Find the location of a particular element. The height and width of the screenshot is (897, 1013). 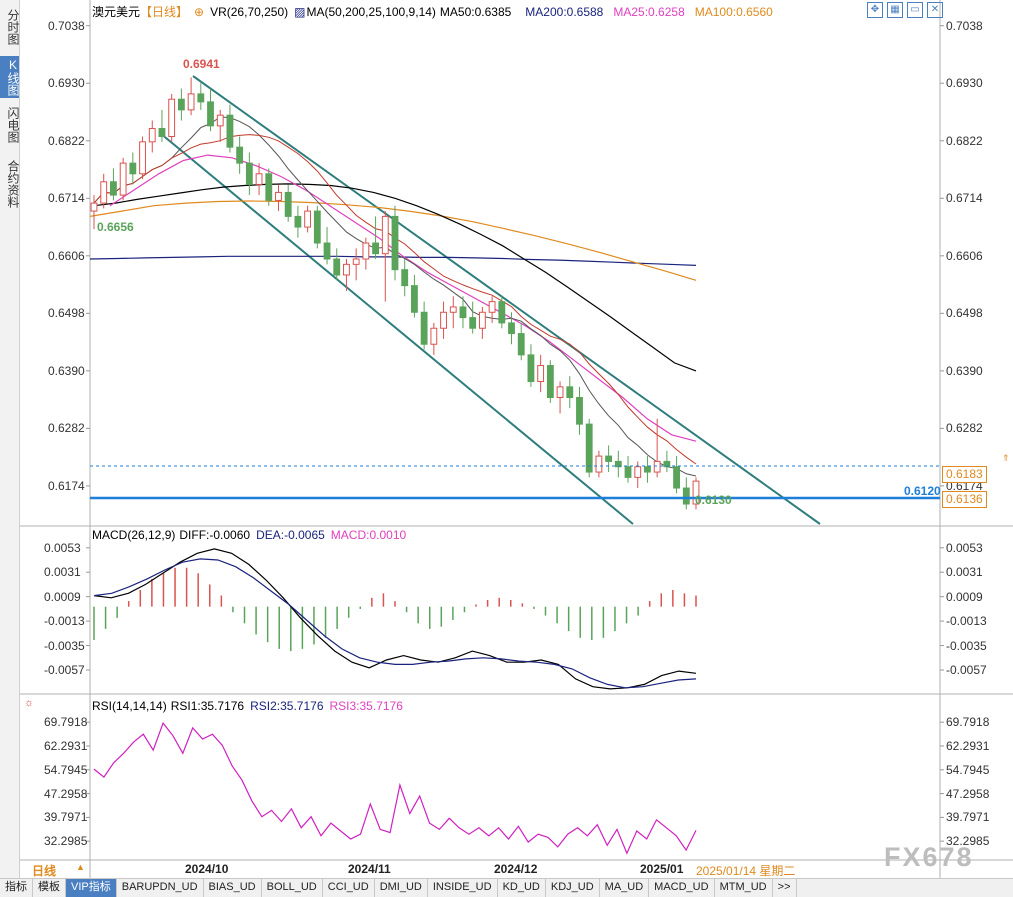

price-tick-right: 0.6822 is located at coordinates (964, 140).